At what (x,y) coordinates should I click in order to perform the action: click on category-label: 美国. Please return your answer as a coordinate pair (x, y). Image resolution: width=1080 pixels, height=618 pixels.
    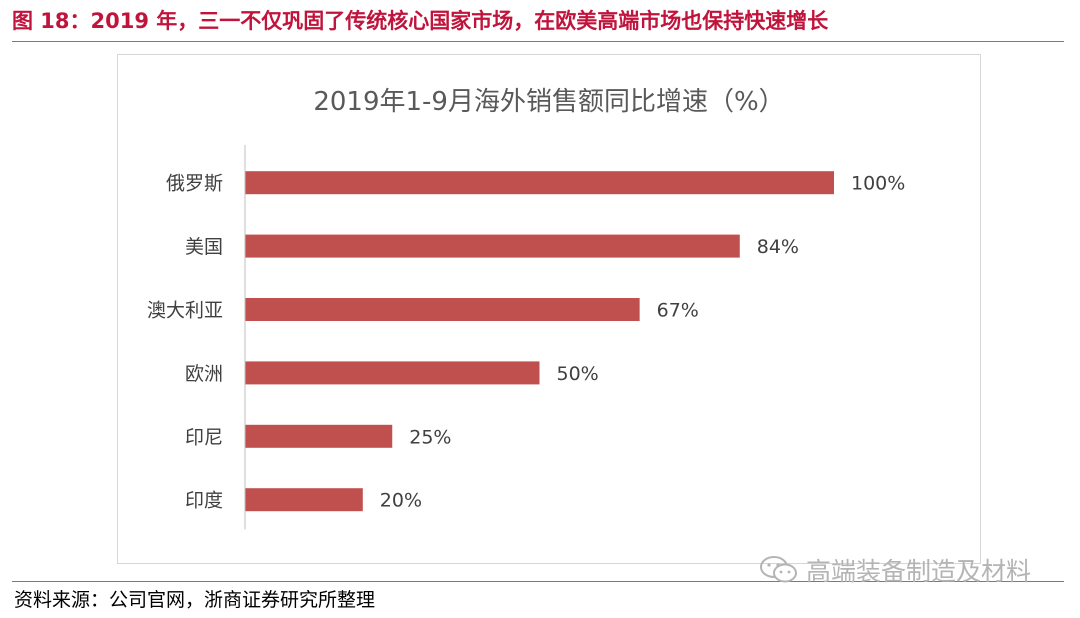
    Looking at the image, I should click on (204, 247).